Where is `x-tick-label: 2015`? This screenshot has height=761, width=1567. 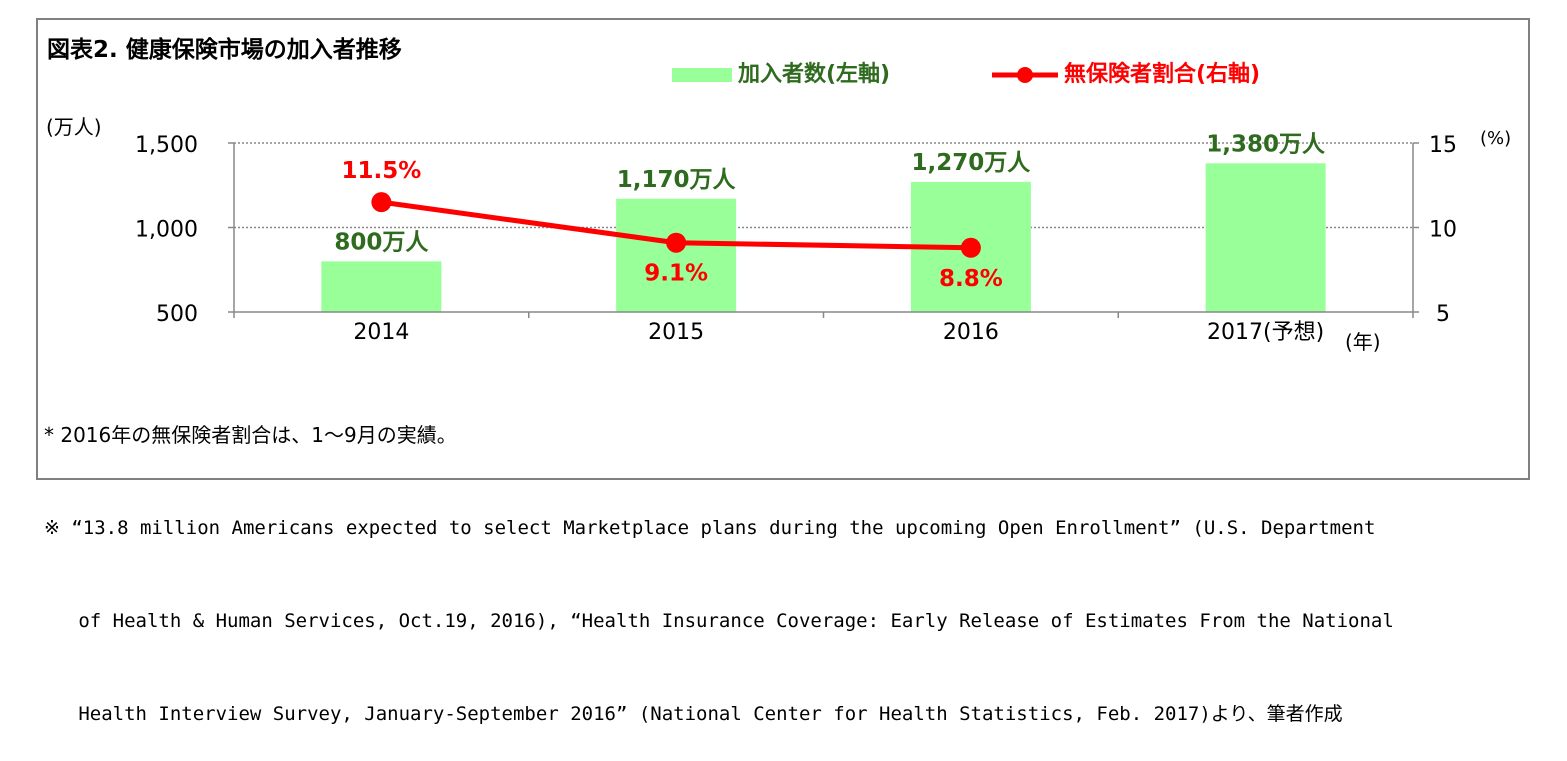 x-tick-label: 2015 is located at coordinates (676, 332).